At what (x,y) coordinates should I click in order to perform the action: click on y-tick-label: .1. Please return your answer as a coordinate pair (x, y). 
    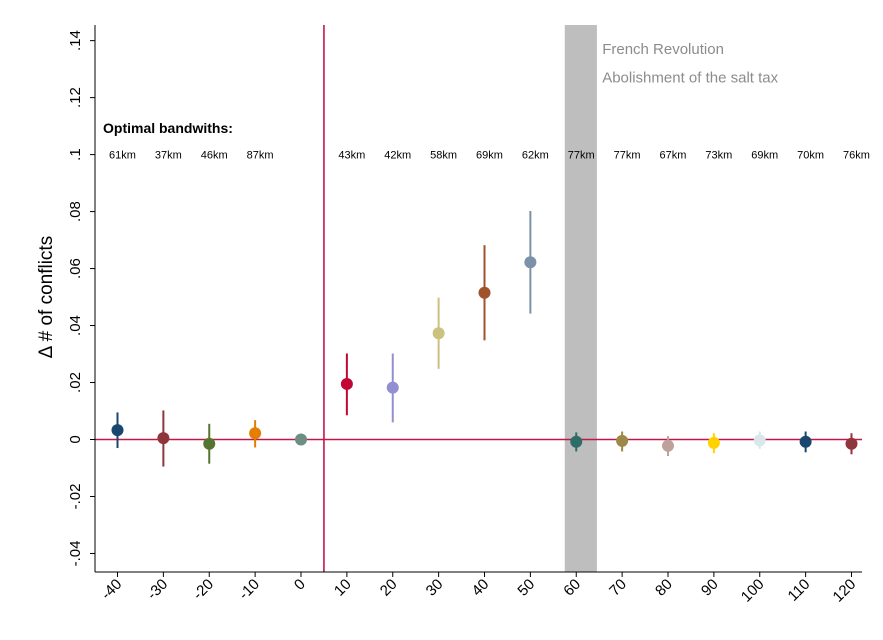
    Looking at the image, I should click on (75, 154).